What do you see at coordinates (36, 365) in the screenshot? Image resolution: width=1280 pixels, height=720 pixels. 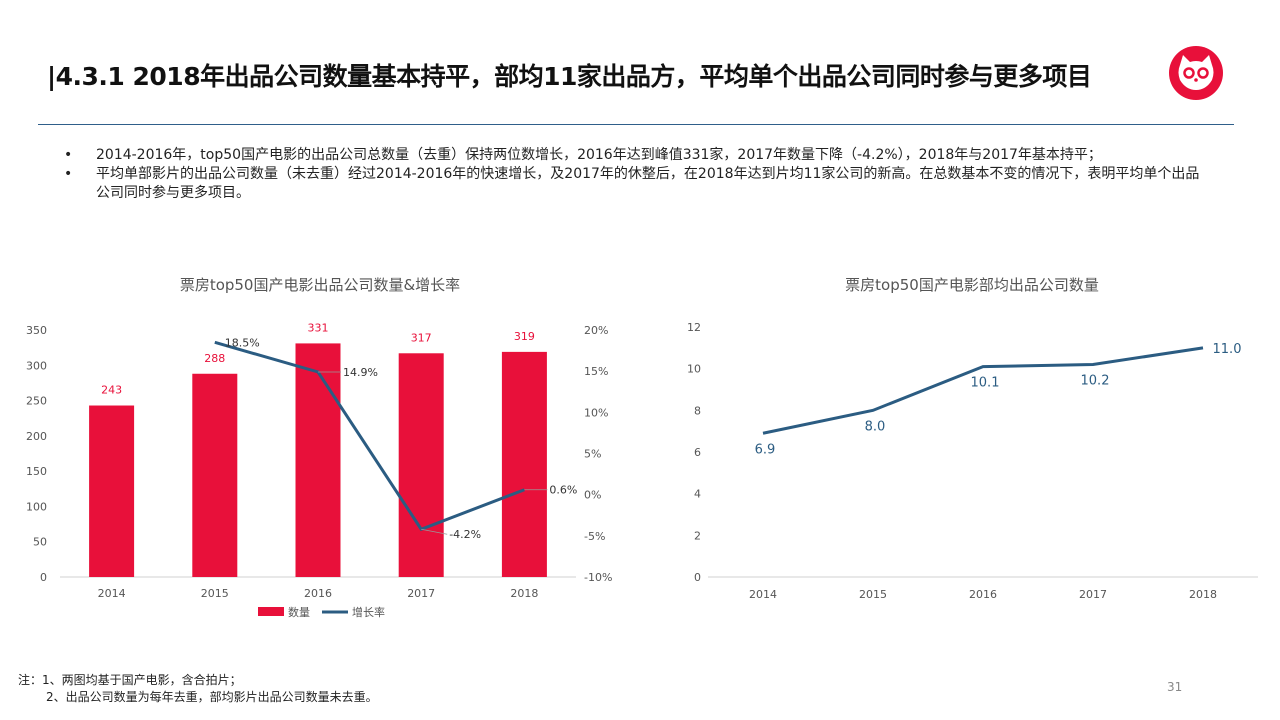 I see `y-tick-label: 300` at bounding box center [36, 365].